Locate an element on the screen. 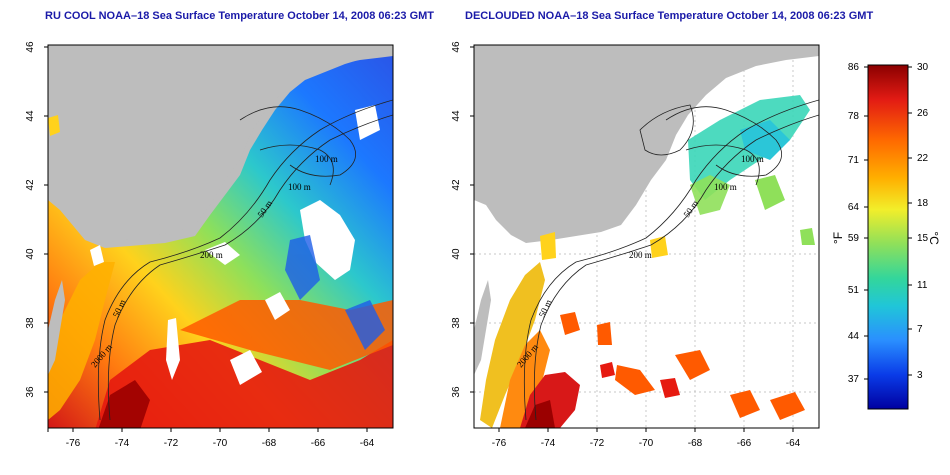  colorbar-f-tick: 37 is located at coordinates (854, 379).